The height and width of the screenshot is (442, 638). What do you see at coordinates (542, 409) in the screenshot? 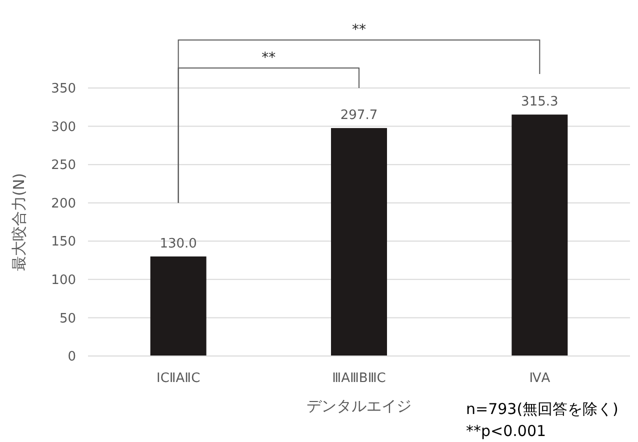
I see `text: n=793(無回答を除く)` at bounding box center [542, 409].